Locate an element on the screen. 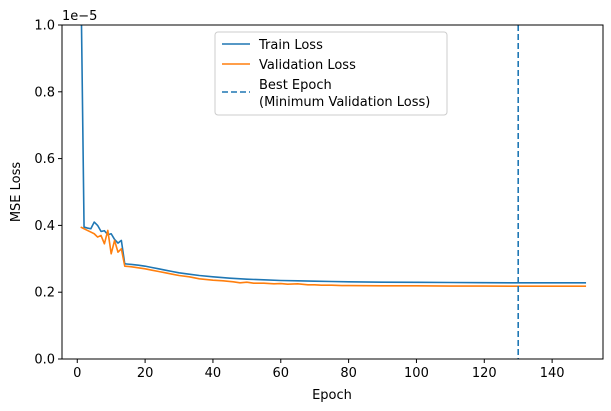 The image size is (611, 411). x-tick-label: 20 is located at coordinates (145, 373).